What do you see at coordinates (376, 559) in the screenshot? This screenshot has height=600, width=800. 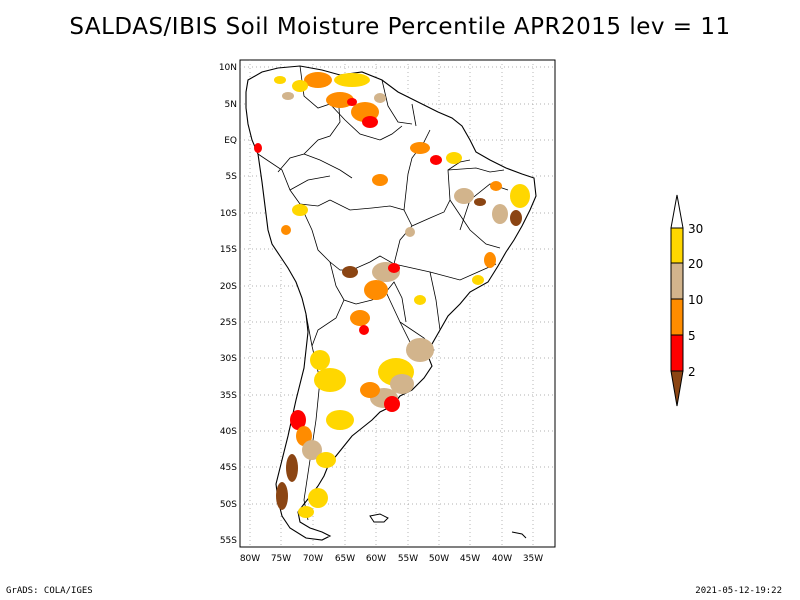 I see `lon-label: 60W` at bounding box center [376, 559].